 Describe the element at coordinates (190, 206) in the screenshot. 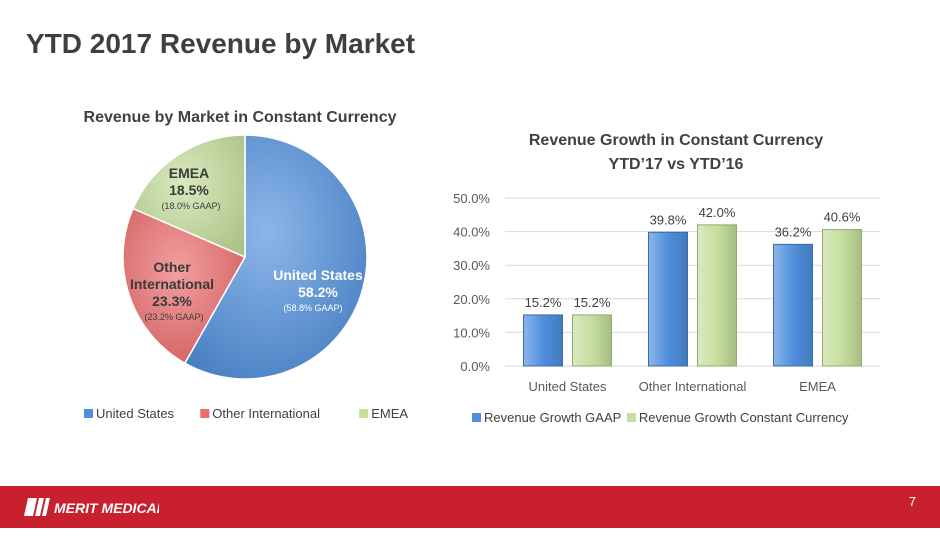

I see `pie-label-gaap: (18.0% GAAP)` at that location.